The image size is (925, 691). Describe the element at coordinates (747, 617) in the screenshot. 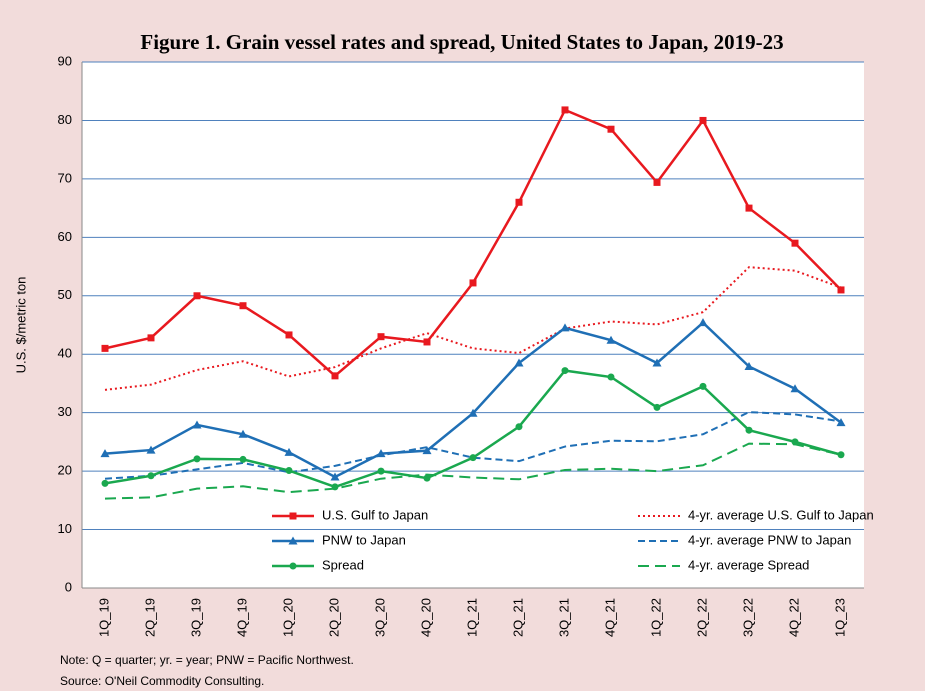

I see `x-tick-label: 3Q_22` at that location.